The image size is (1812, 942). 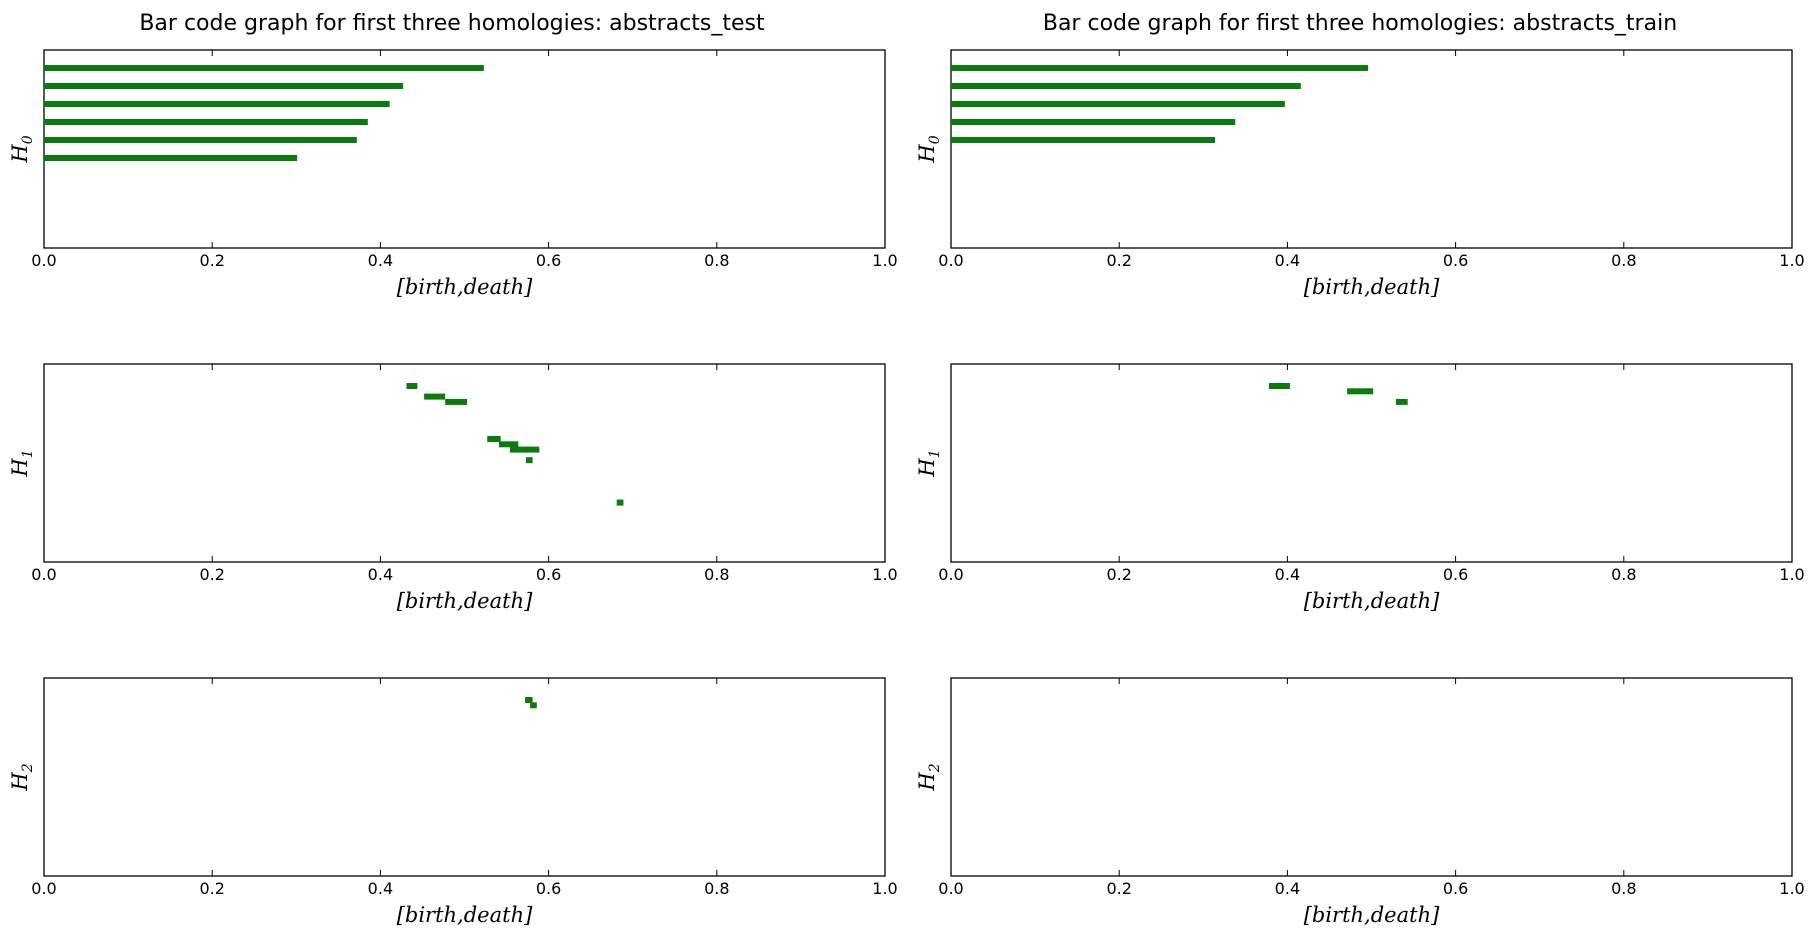 I want to click on chart-0-panel-0-ylabel: H0, so click(x=22, y=149).